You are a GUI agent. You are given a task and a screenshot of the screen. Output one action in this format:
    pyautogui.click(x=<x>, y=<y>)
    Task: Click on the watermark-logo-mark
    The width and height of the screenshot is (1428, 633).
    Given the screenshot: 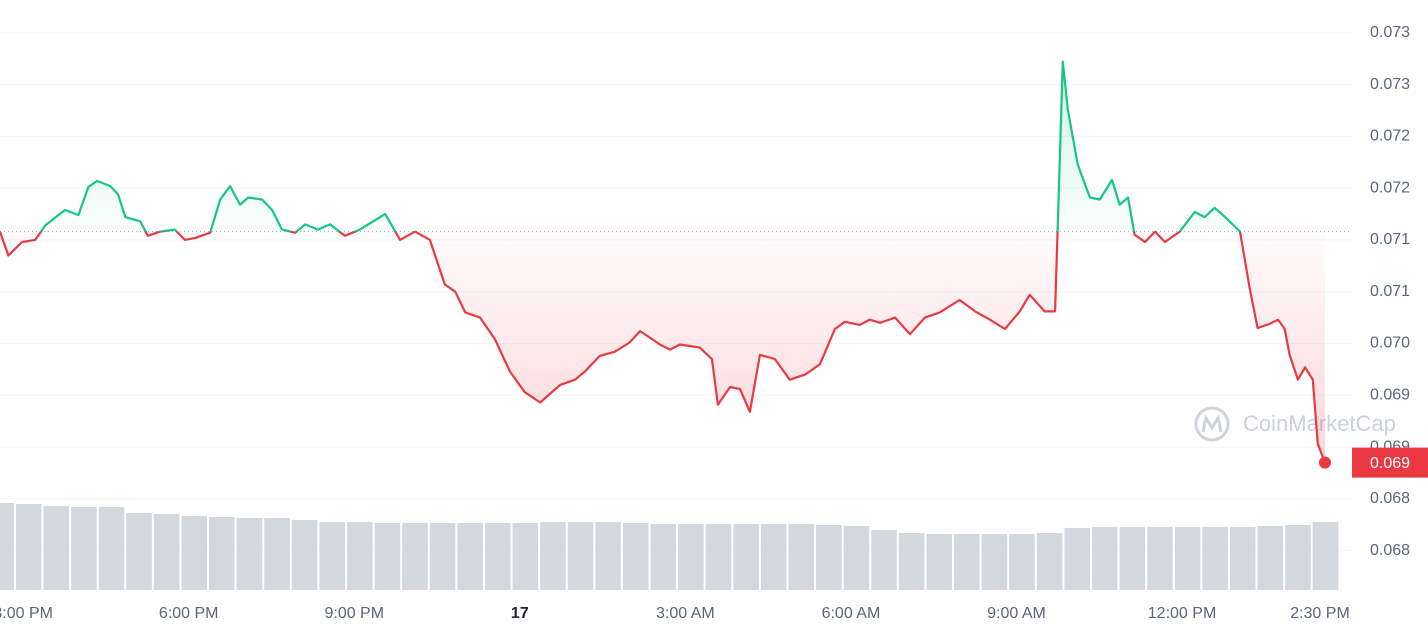 What is the action you would take?
    pyautogui.click(x=1212, y=423)
    